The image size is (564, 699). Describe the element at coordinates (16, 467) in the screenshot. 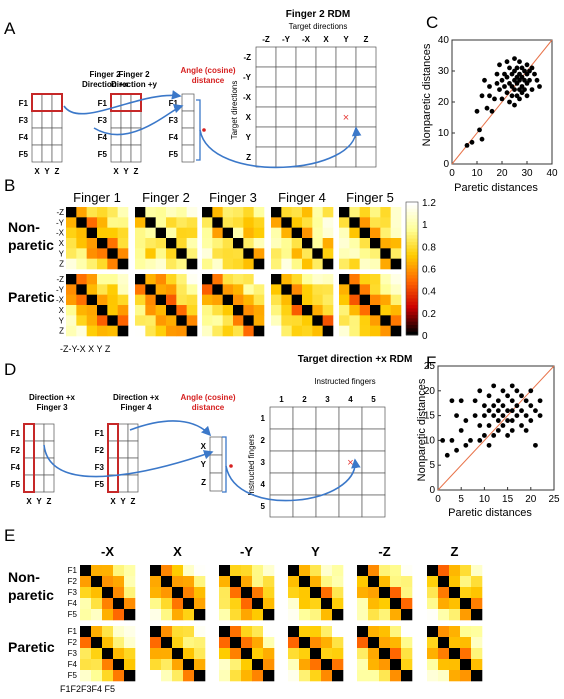

I see `d-box1-row-label: F4` at that location.